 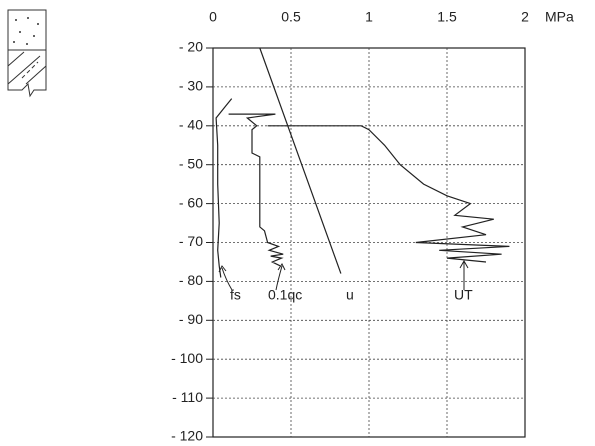 What do you see at coordinates (191, 319) in the screenshot?
I see `y-tick-label: - 90` at bounding box center [191, 319].